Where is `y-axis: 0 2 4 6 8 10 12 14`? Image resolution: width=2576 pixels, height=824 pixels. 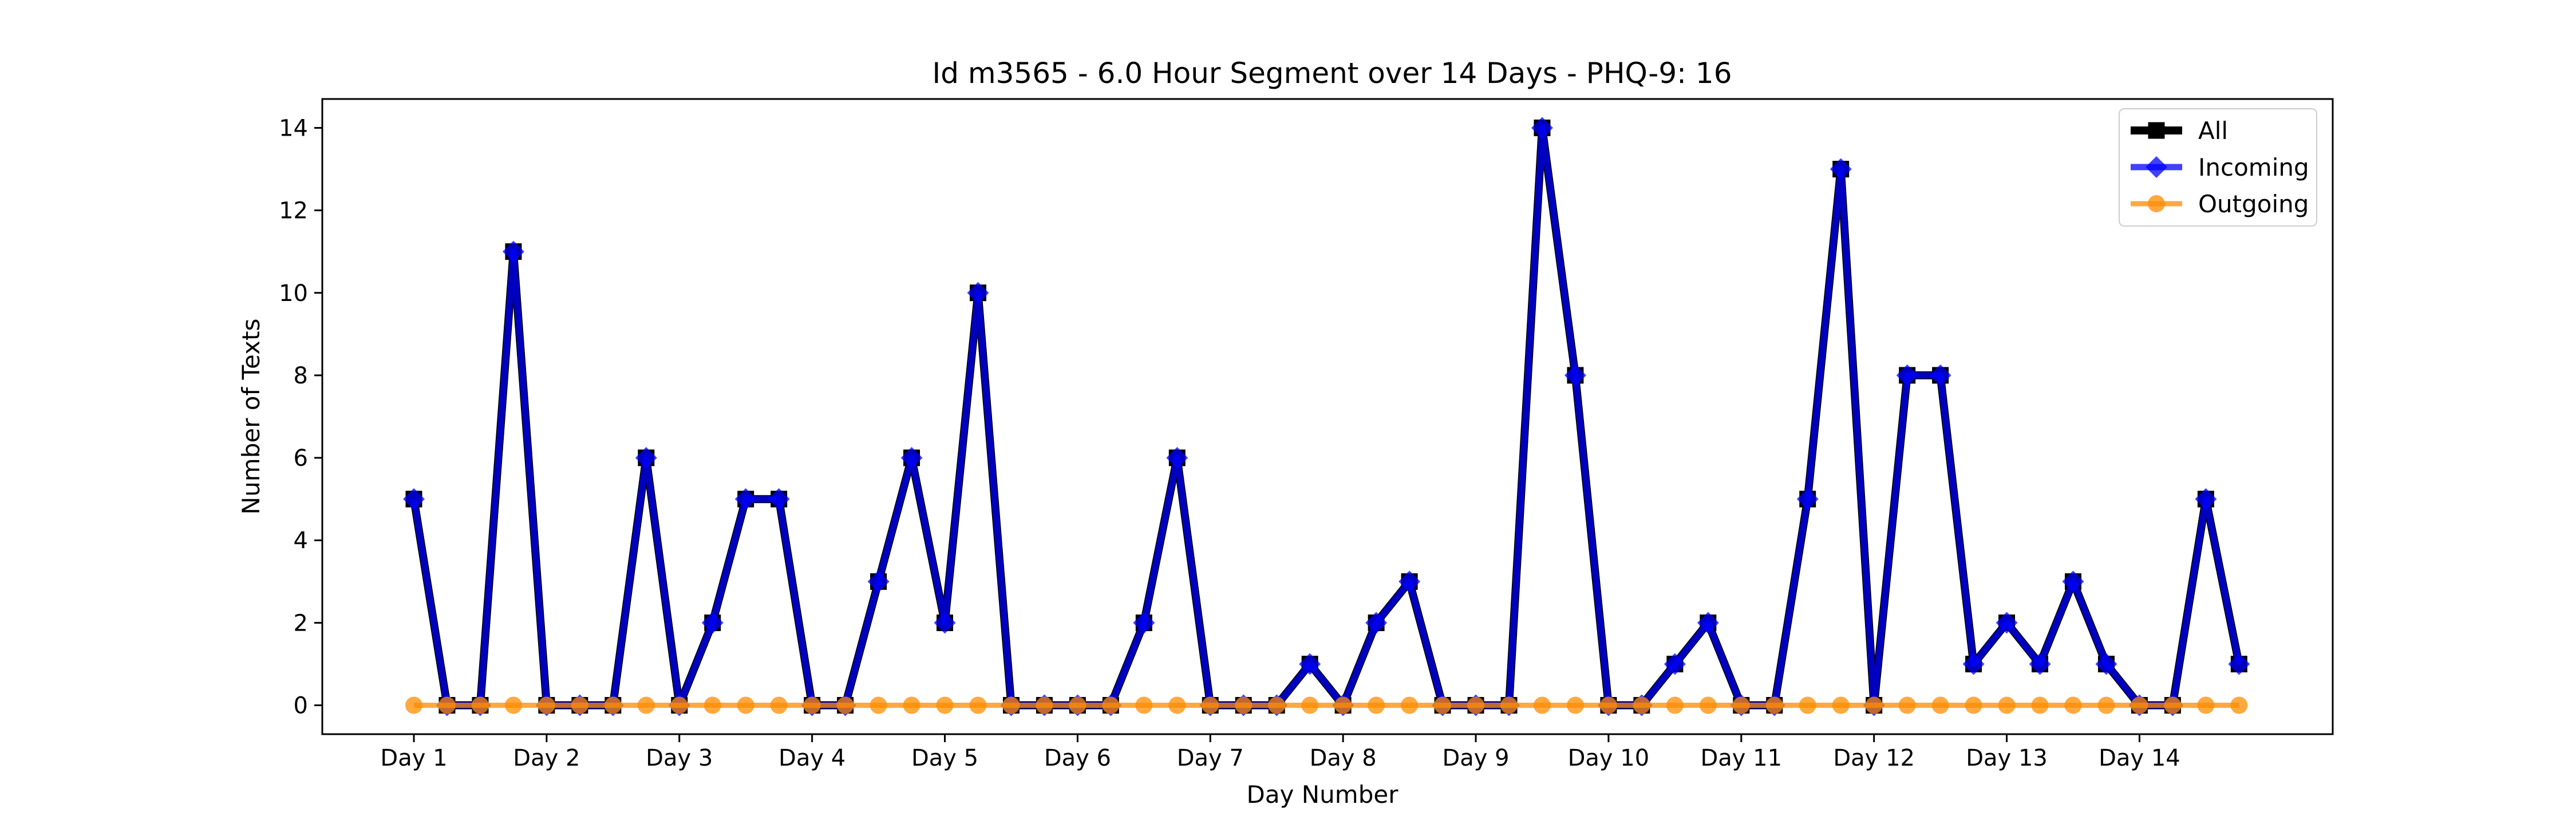
y-axis: 0 2 4 6 8 10 12 14 is located at coordinates (301, 417).